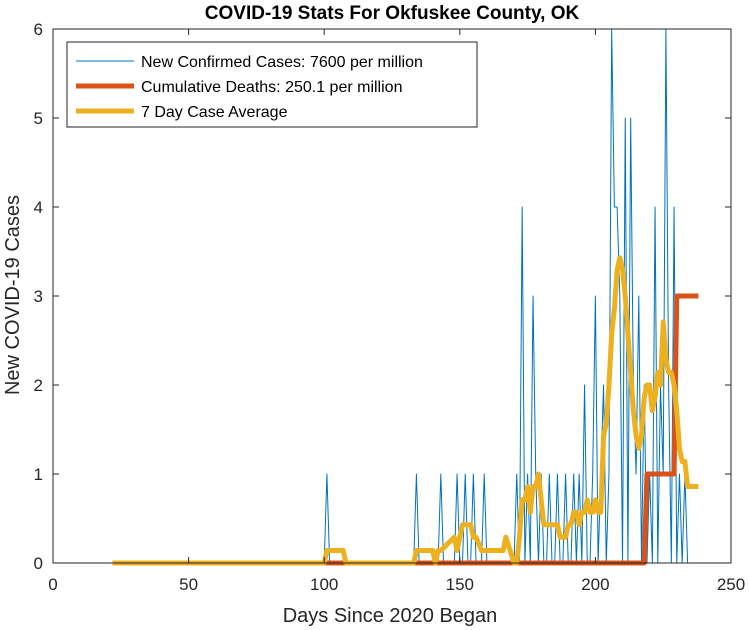  Describe the element at coordinates (282, 62) in the screenshot. I see `legend-label-new-cases: New Confirmed Cases: 7600 per million` at that location.